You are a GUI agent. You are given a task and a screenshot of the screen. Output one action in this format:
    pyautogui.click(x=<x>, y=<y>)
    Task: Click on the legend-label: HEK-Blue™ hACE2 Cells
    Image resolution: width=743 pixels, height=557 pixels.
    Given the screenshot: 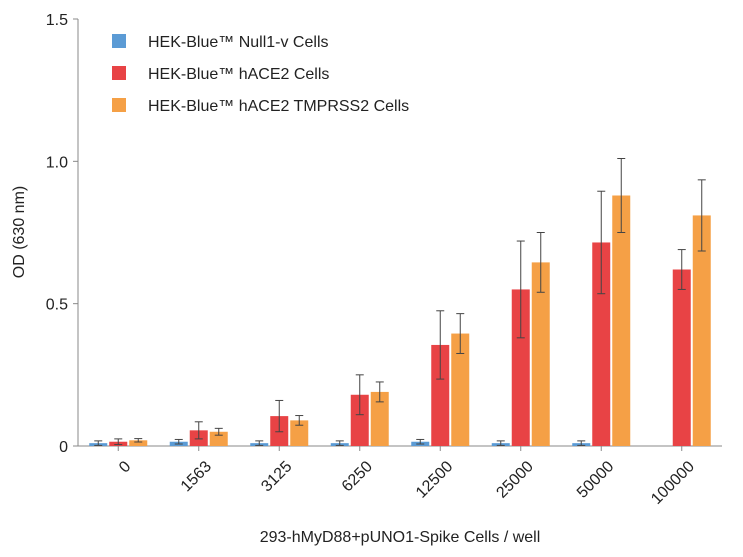 What is the action you would take?
    pyautogui.click(x=238, y=74)
    